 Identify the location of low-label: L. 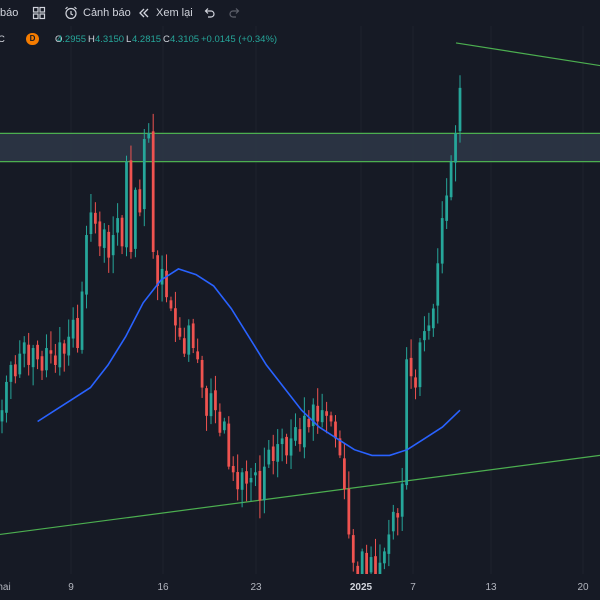
(129, 39).